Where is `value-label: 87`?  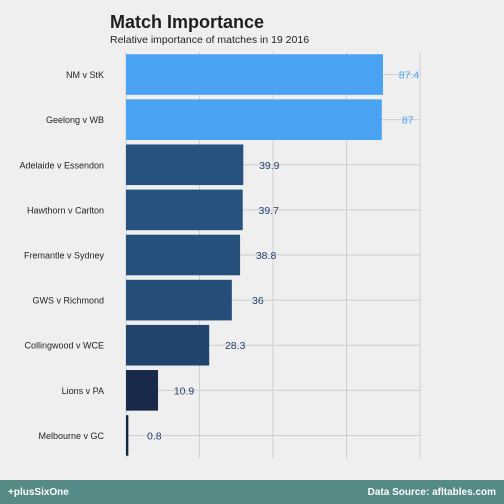 value-label: 87 is located at coordinates (408, 121).